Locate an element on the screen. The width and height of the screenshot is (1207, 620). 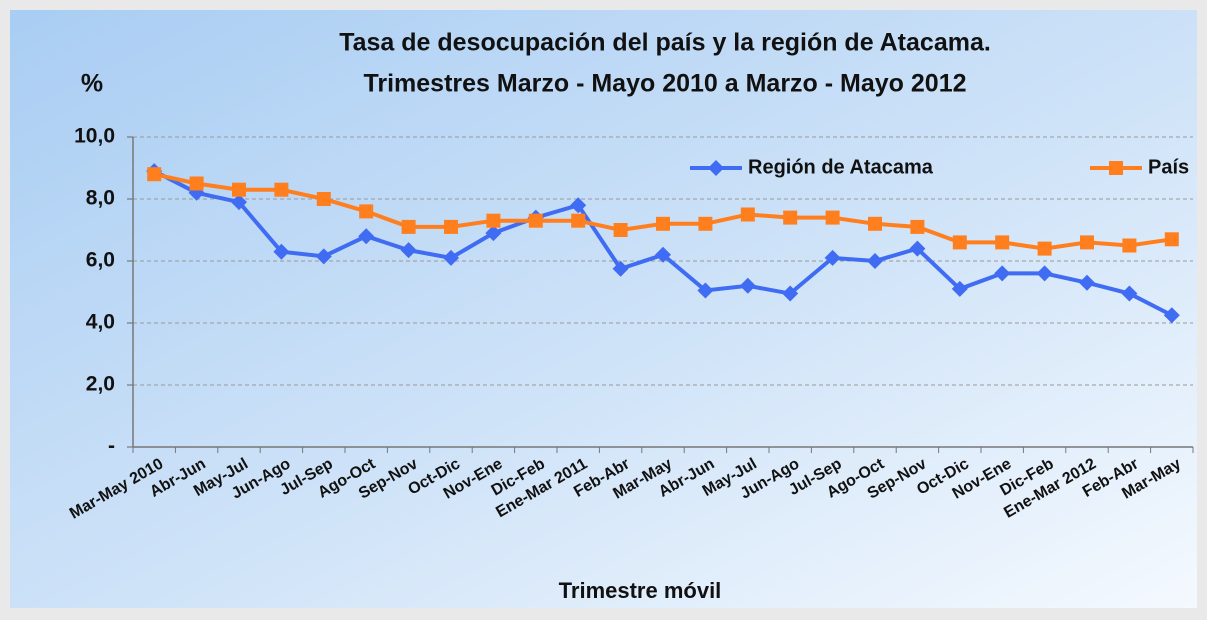
x-axis-label: Trimestre móvil is located at coordinates (640, 590).